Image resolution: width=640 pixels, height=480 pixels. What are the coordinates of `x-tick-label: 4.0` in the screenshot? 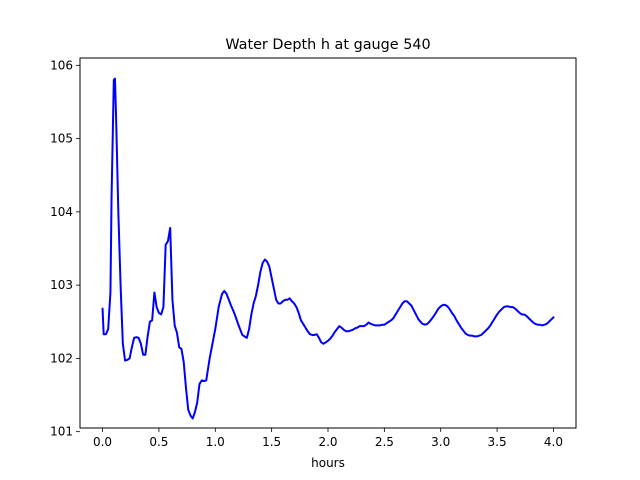 It's located at (553, 442).